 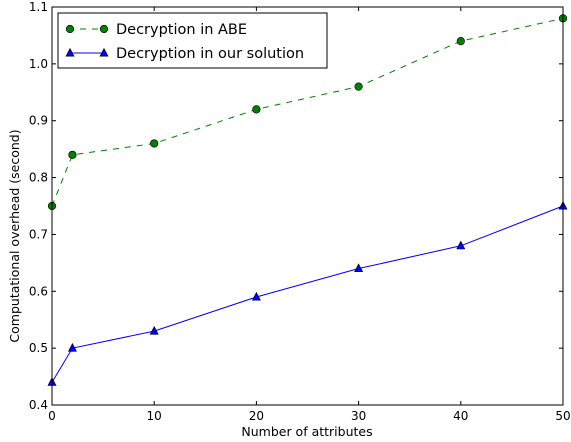 I want to click on y-tick-label: 0.9, so click(x=38, y=121).